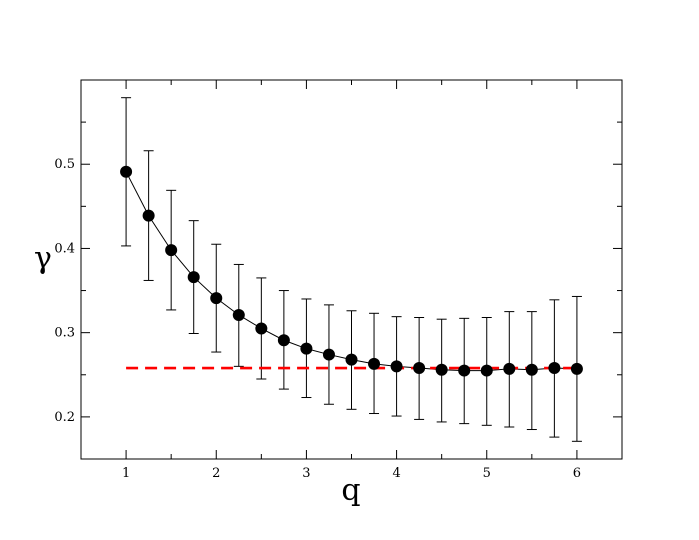 The image size is (699, 540). Describe the element at coordinates (577, 473) in the screenshot. I see `x-tick-label: 6` at that location.